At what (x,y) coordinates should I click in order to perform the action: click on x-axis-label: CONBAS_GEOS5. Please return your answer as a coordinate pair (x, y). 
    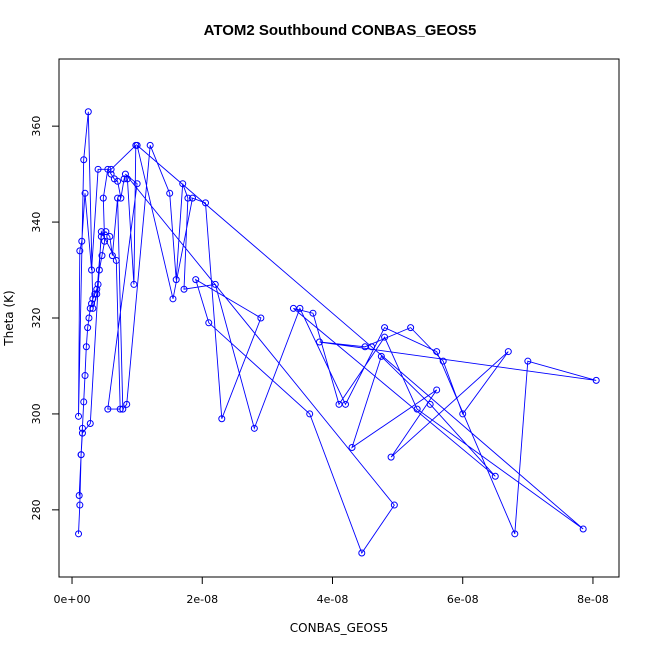
    Looking at the image, I should click on (339, 628).